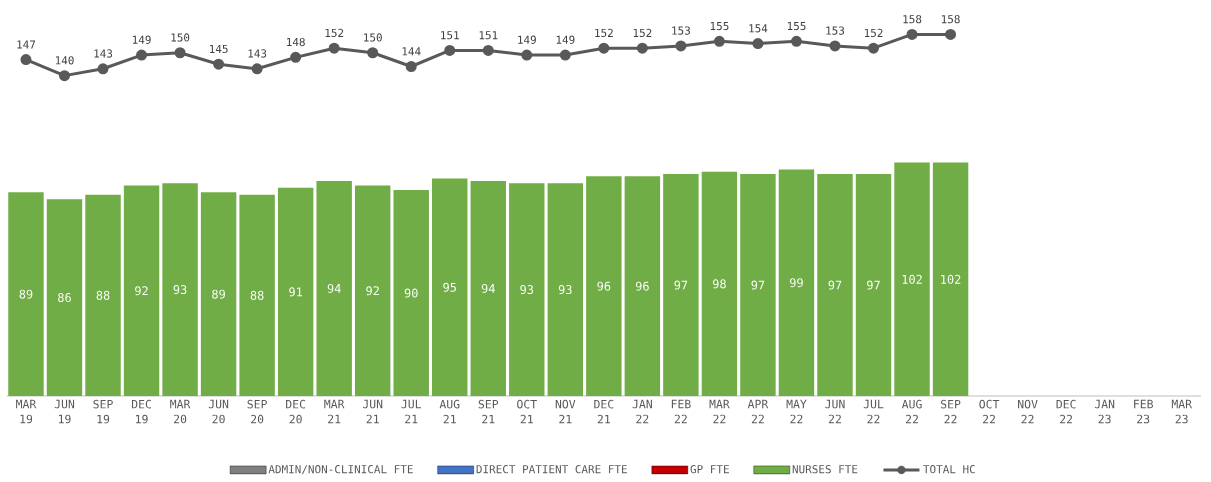 The width and height of the screenshot is (1211, 482). What do you see at coordinates (64, 411) in the screenshot?
I see `x-tick-label: JUN 19` at bounding box center [64, 411].